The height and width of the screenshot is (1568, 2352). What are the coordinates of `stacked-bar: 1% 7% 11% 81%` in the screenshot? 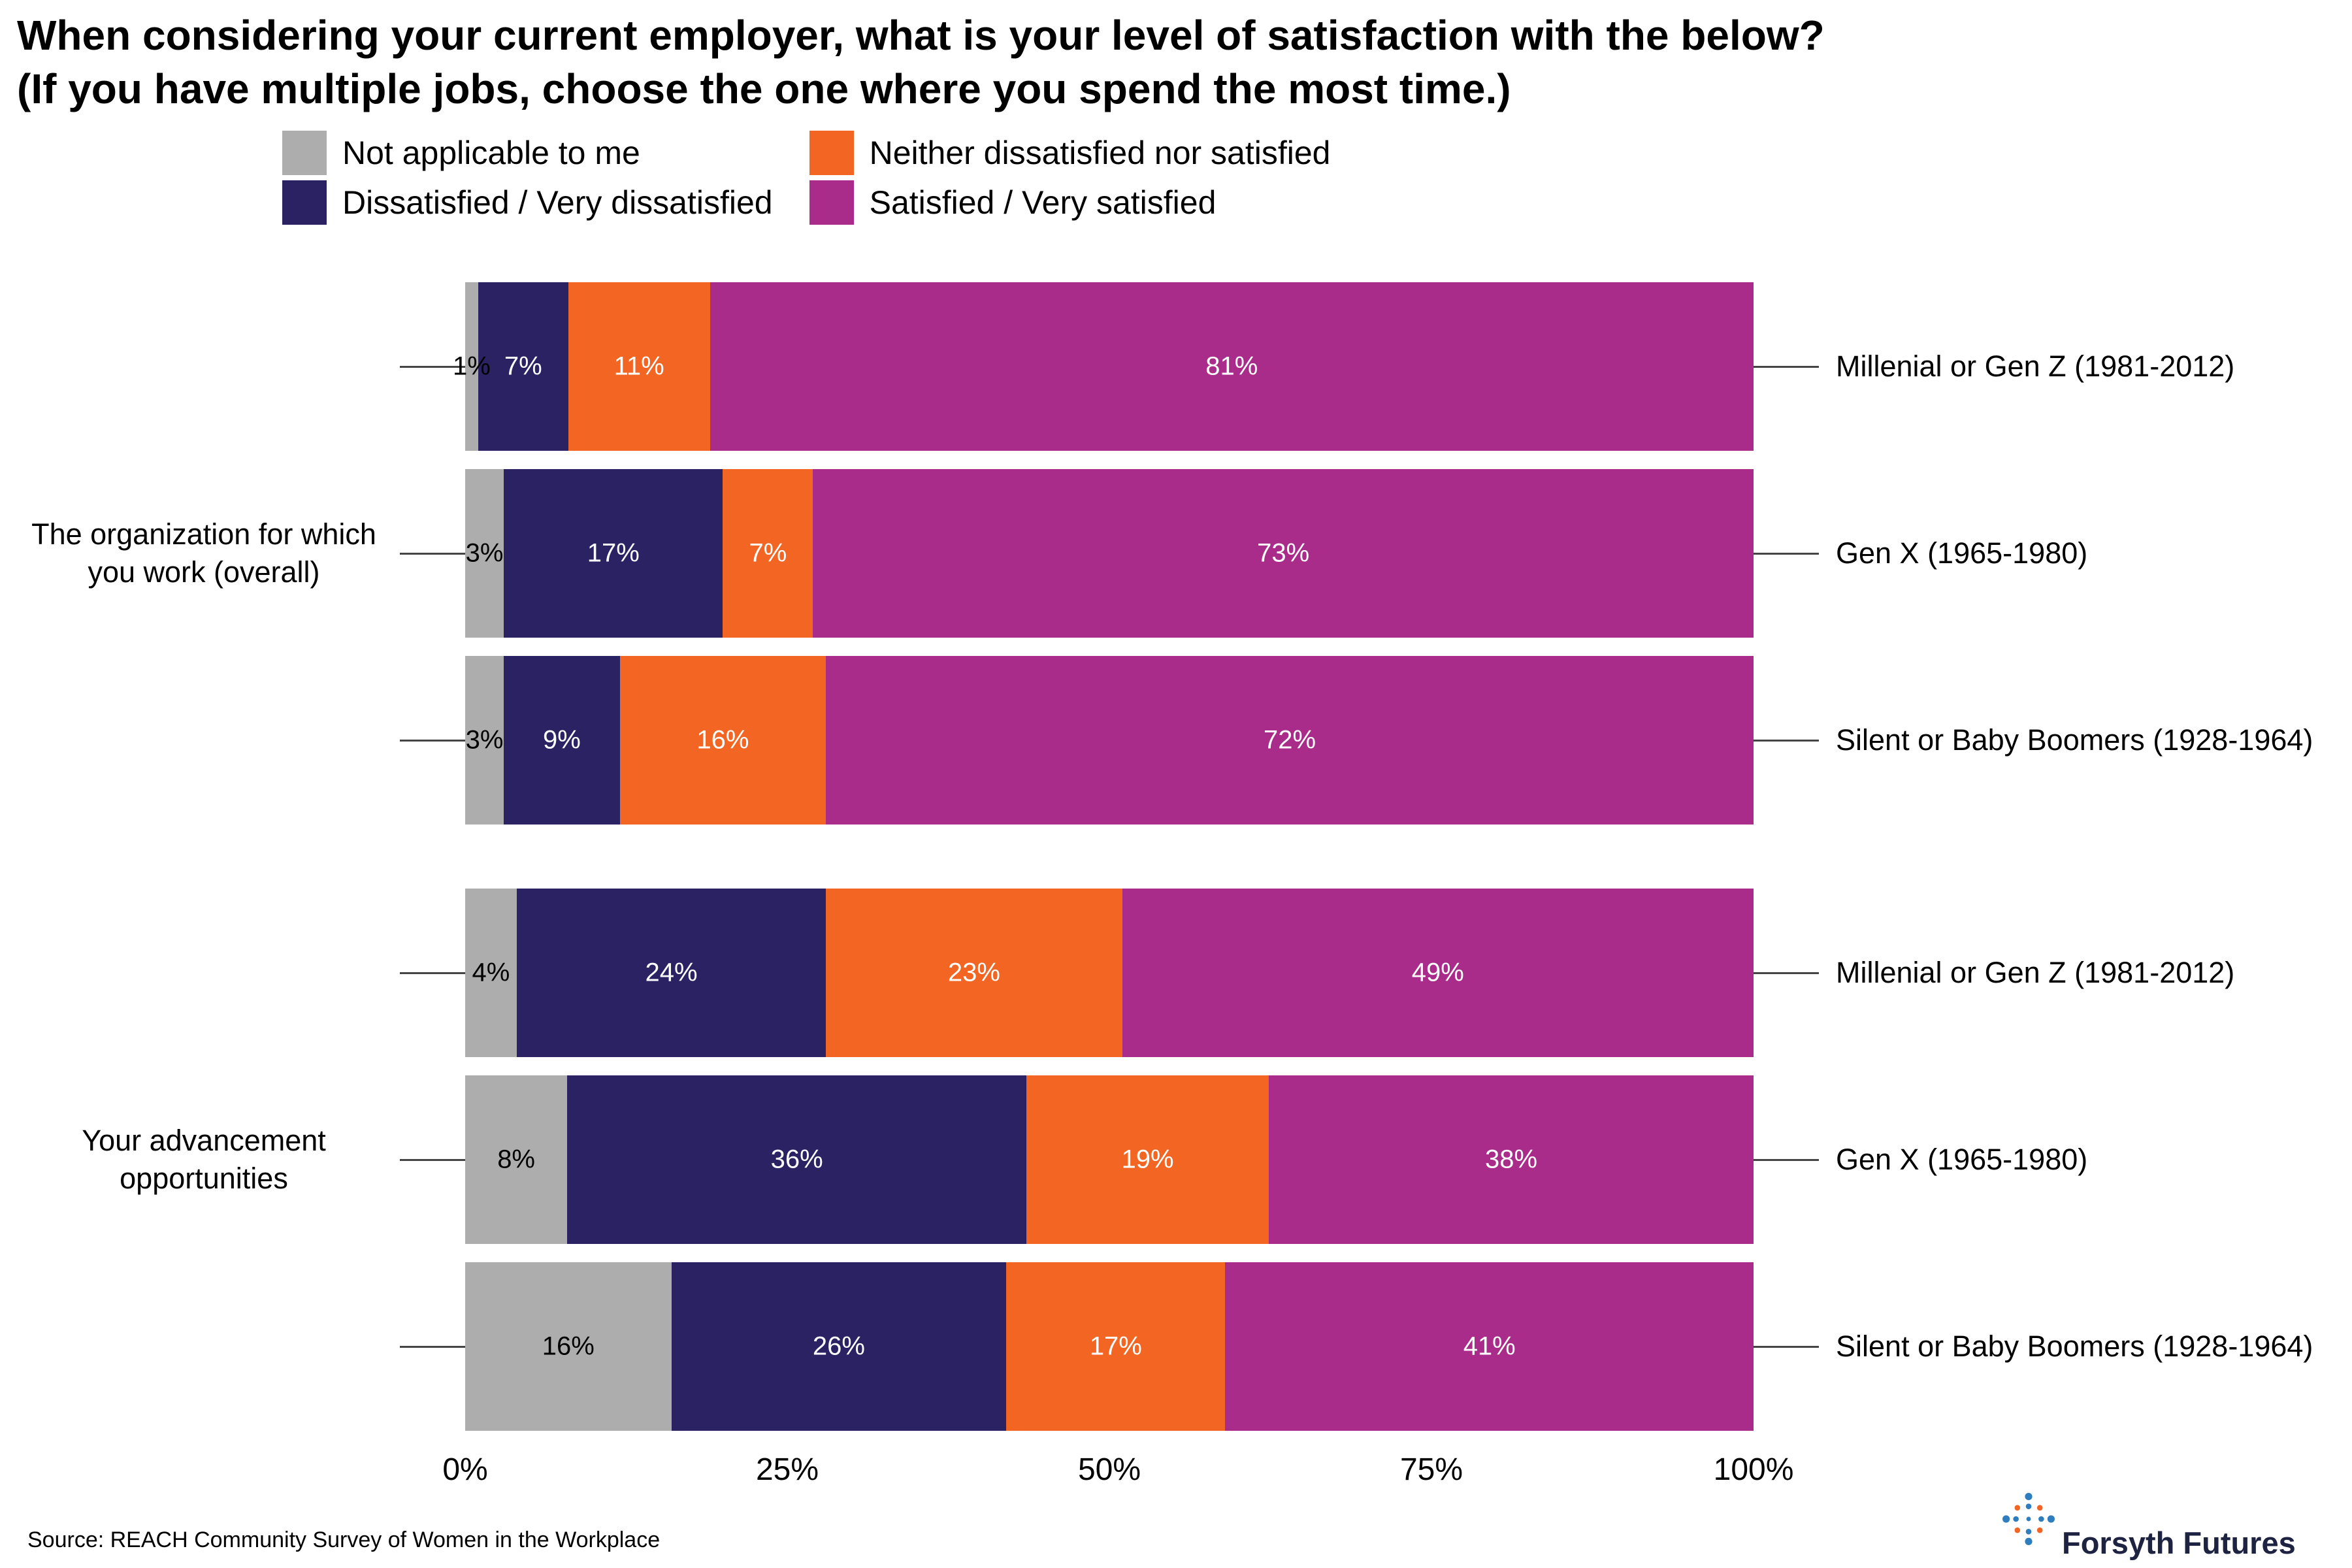 It's located at (1103, 366).